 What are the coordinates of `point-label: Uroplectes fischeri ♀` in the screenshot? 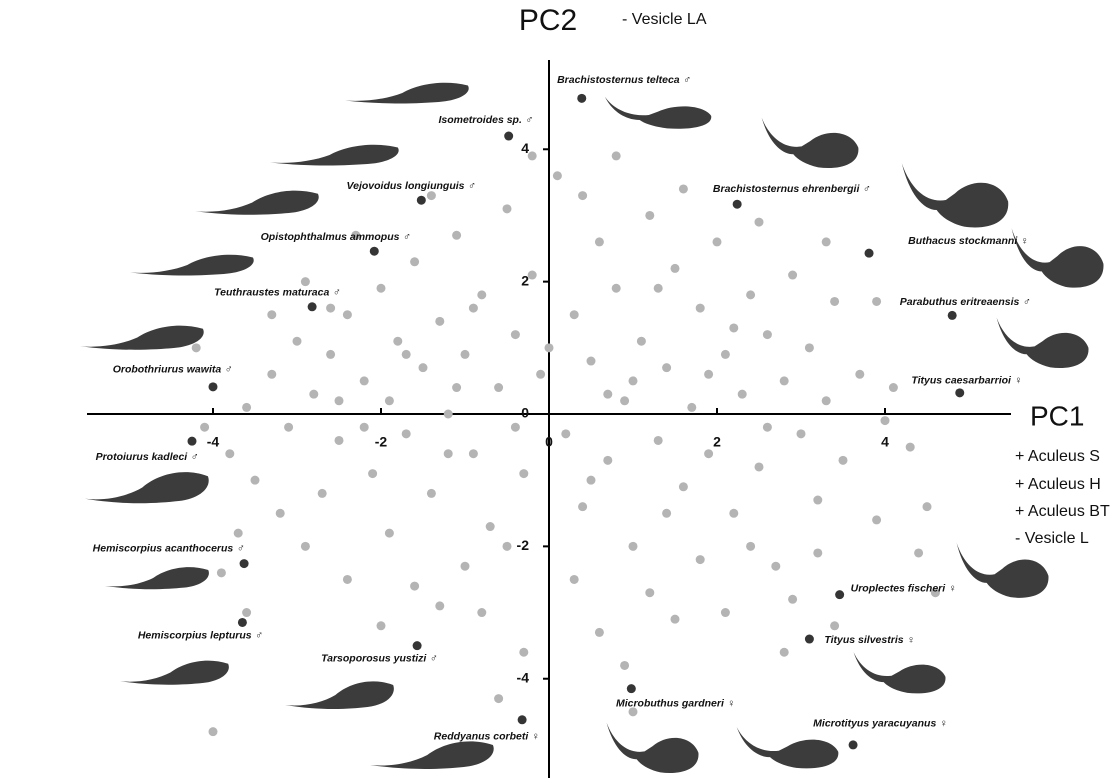 It's located at (903, 588).